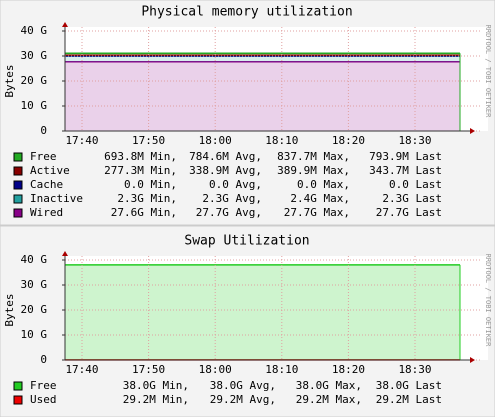  Describe the element at coordinates (144, 212) in the screenshot. I see `legend-stat: 27.6G Min,` at that location.